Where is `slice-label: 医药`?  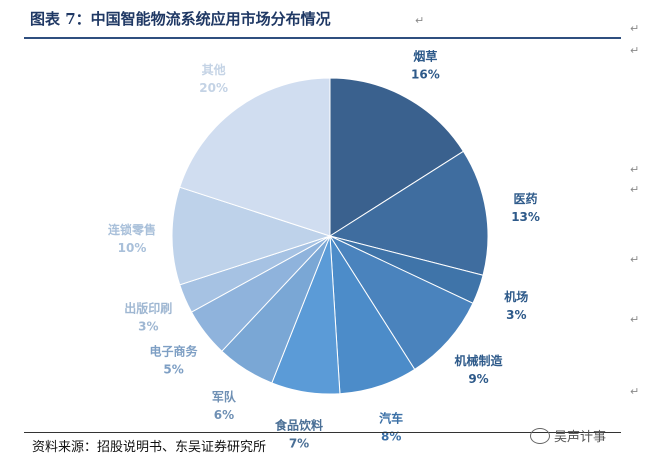 slice-label: 医药 is located at coordinates (526, 198).